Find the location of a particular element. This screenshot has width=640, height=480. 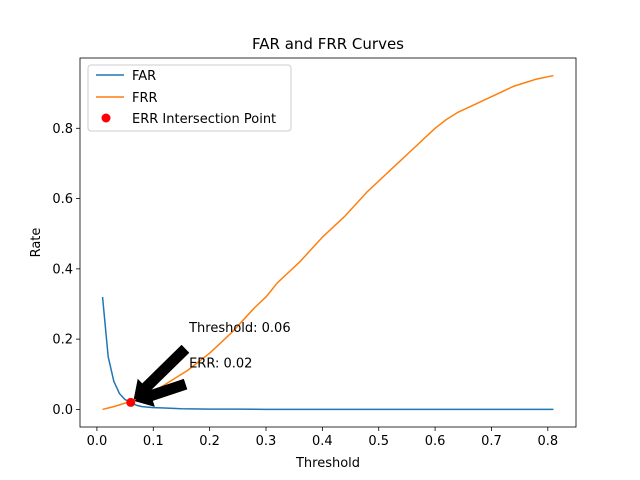

x-axis: 0.0 0.1 0.2 0.3 0.4 0.5 0.6 0.7 0.8 is located at coordinates (322, 438).